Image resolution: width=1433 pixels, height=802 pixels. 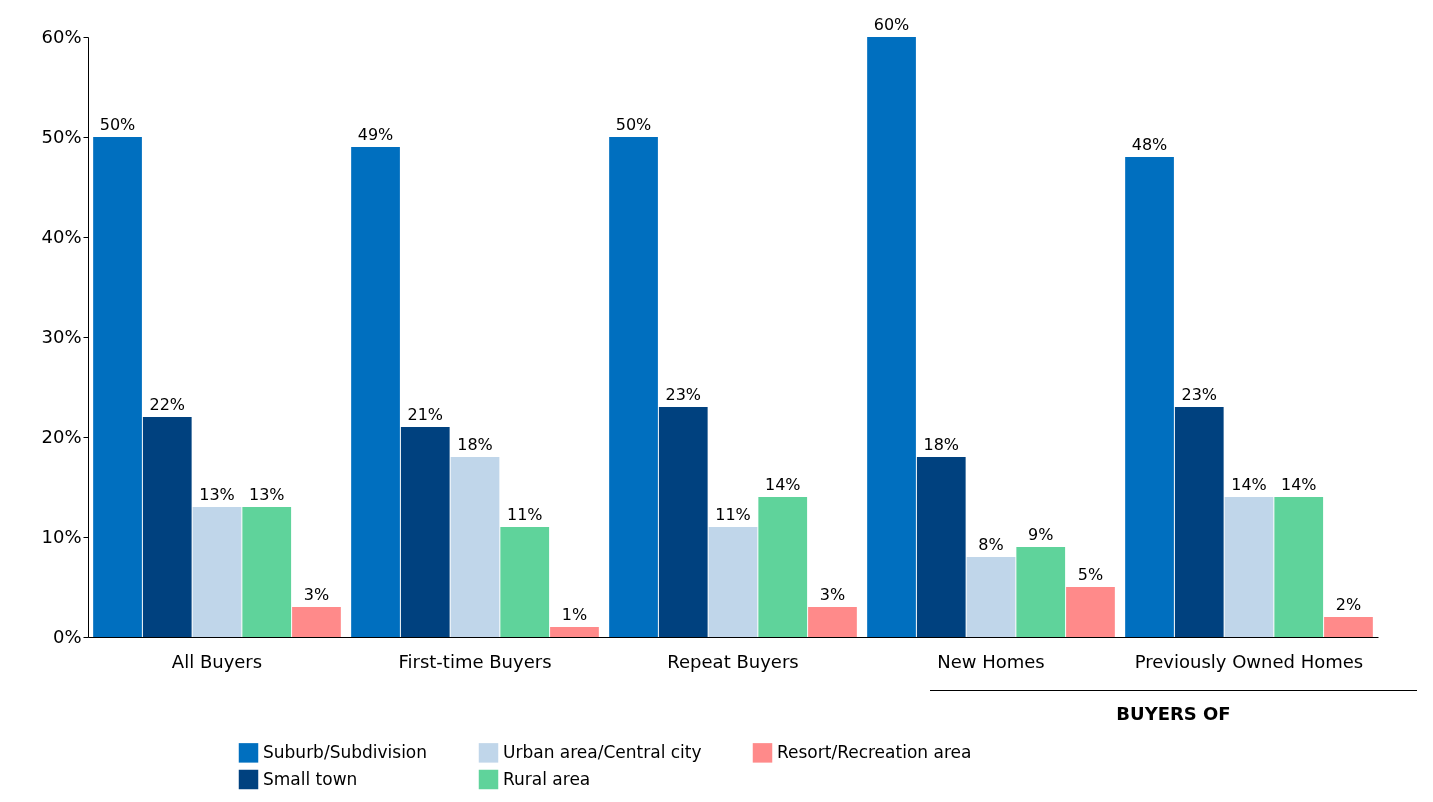 I want to click on x-tick-label: All Buyers, so click(x=217, y=661).